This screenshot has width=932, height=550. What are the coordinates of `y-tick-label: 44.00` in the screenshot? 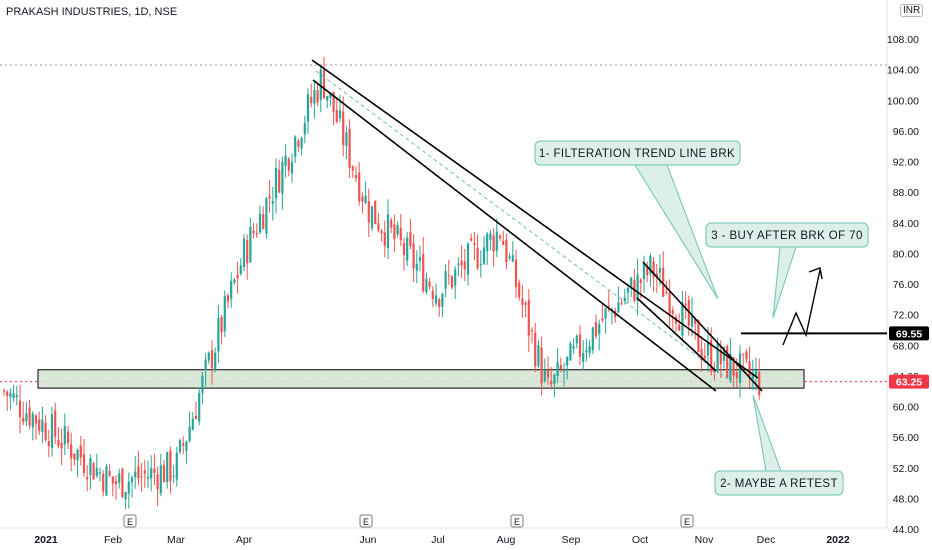 It's located at (906, 530).